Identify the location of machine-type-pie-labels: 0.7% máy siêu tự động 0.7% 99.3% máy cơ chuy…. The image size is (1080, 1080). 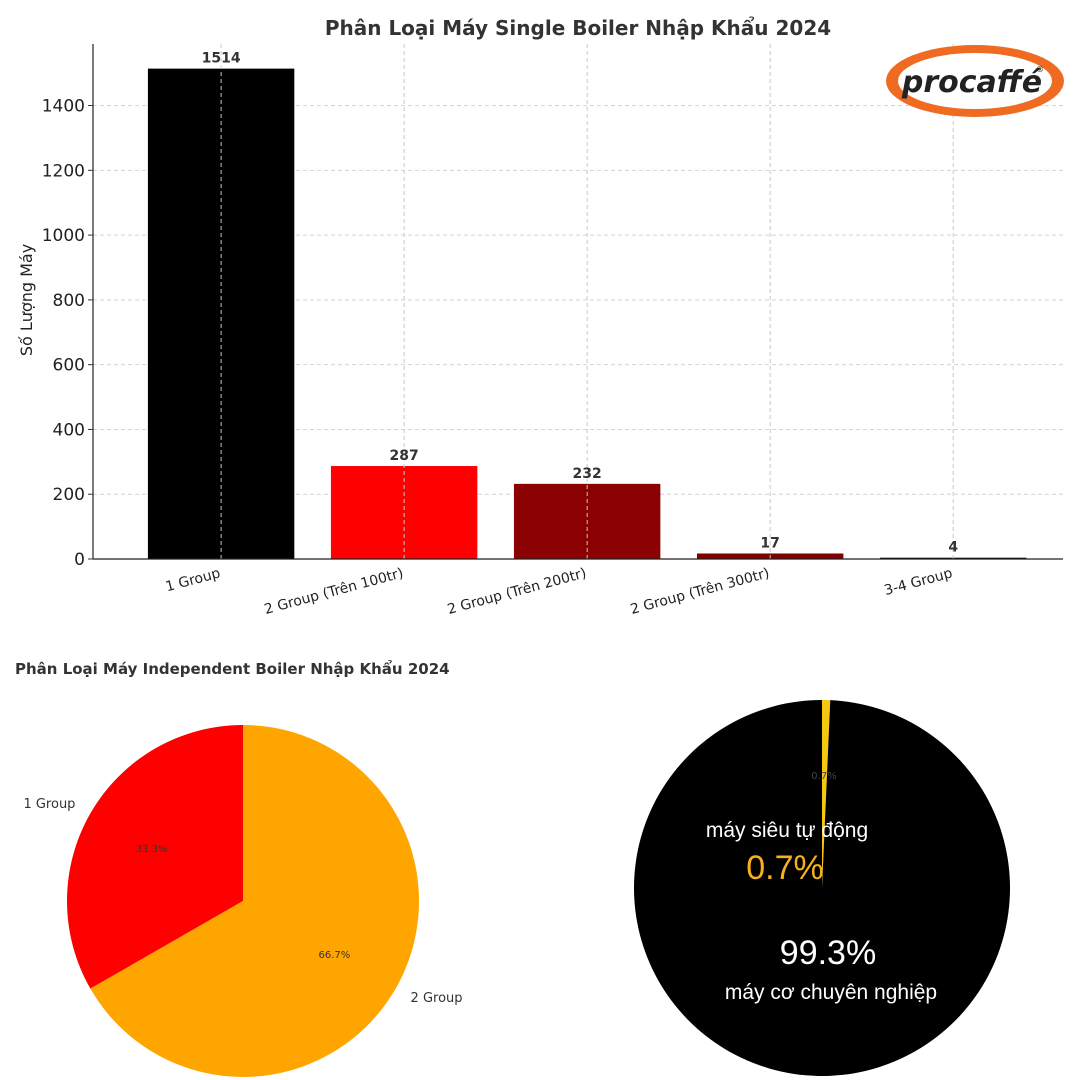
(821, 887).